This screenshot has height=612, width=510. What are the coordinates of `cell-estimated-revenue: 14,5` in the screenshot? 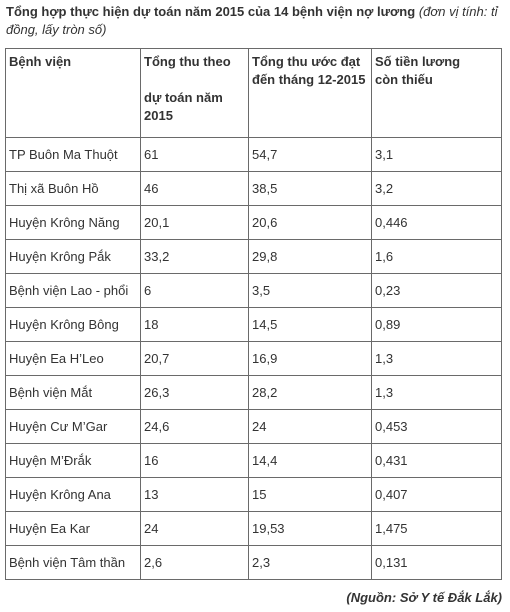 It's located at (310, 324).